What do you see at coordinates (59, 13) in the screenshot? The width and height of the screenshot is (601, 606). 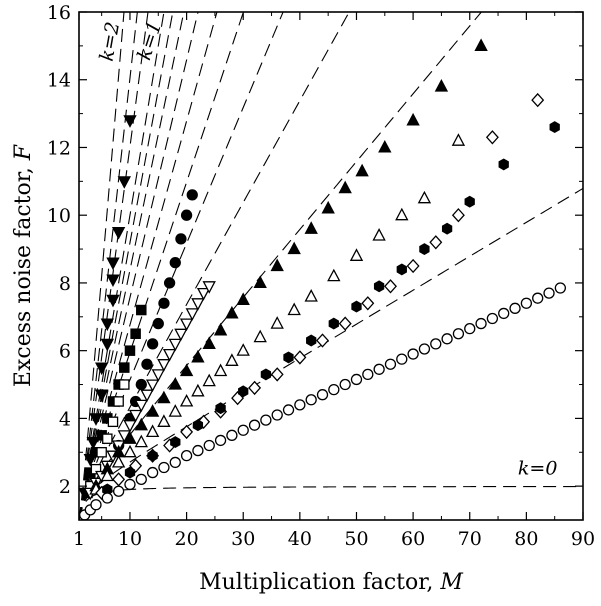 I see `y-tick-label: 16` at bounding box center [59, 13].